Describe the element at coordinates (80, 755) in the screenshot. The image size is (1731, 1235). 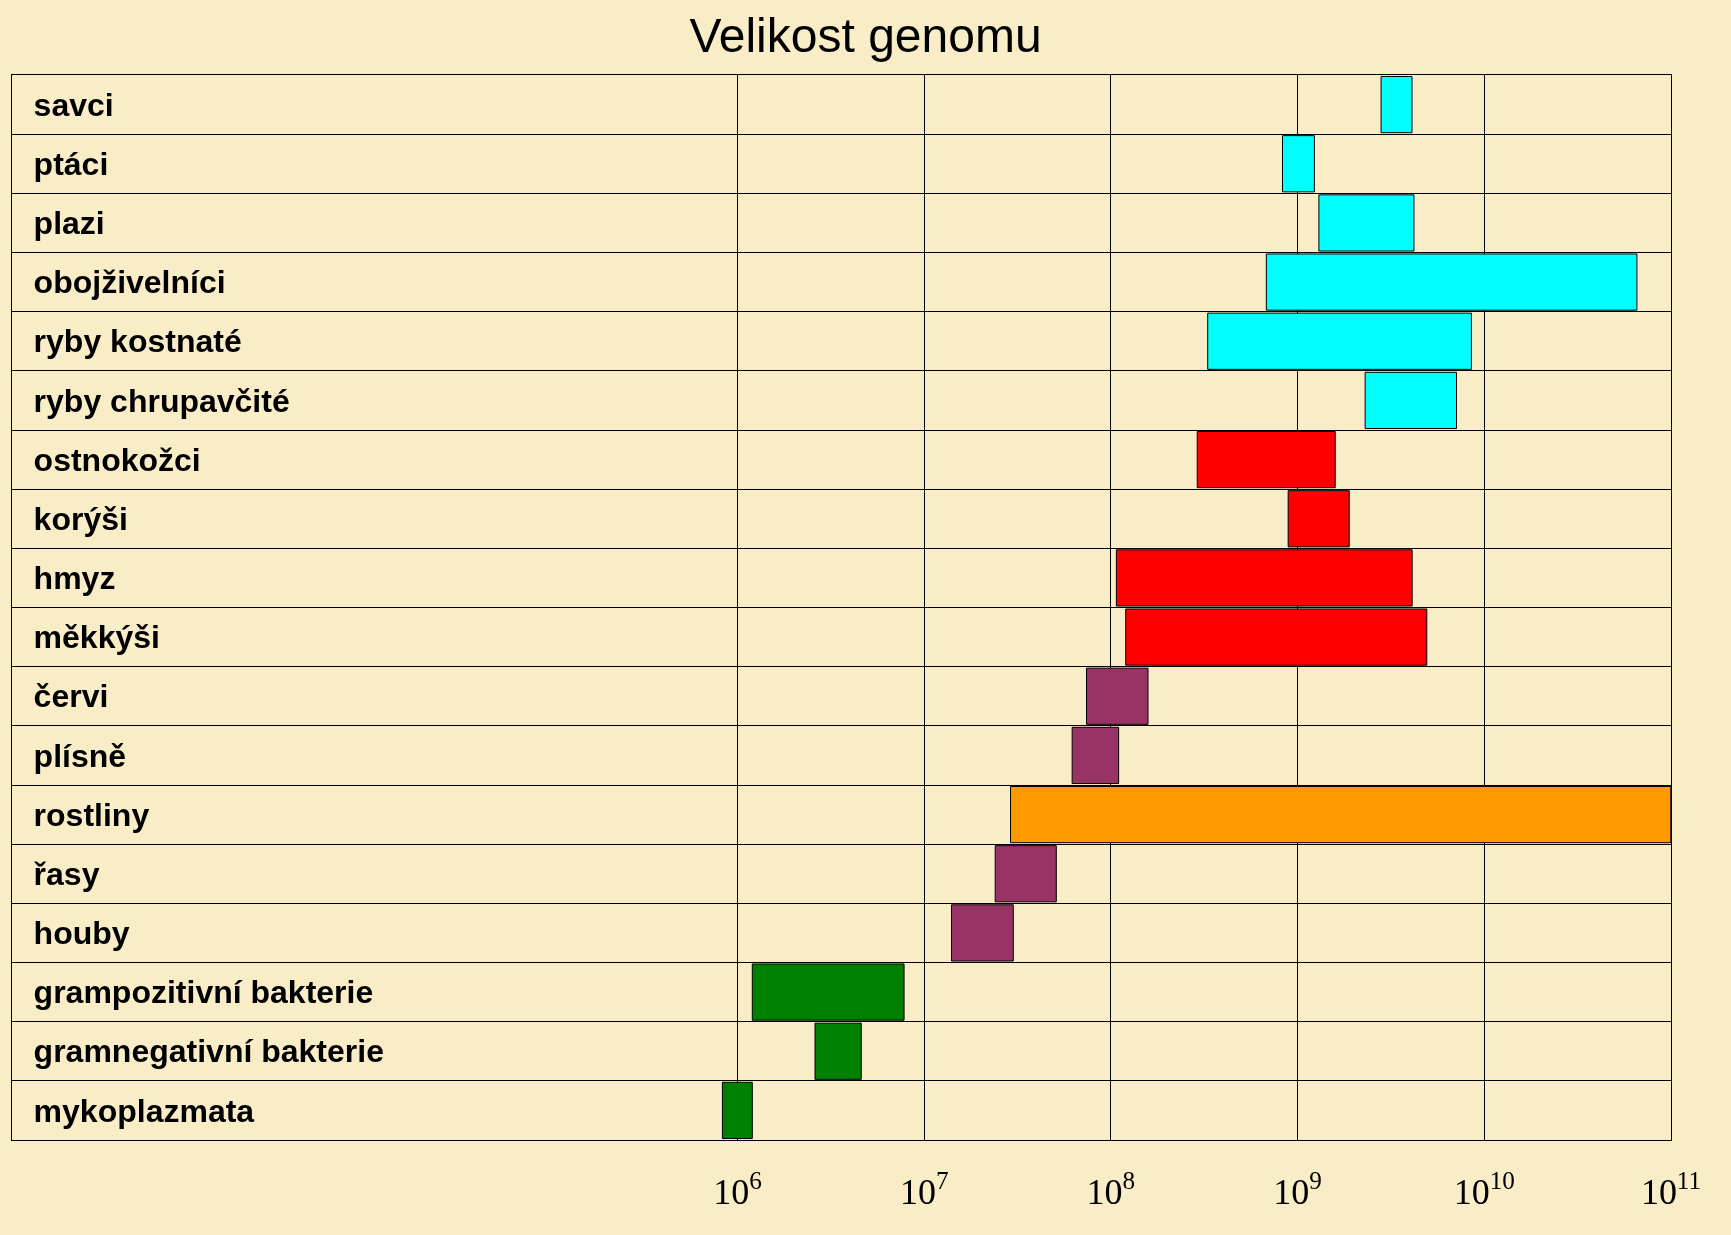
I see `y-tick-label: plísně` at that location.